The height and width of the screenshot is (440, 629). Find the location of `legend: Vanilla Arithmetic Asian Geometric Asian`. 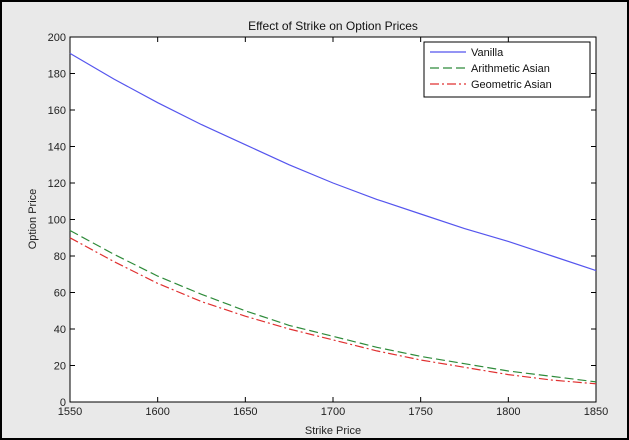

legend: Vanilla Arithmetic Asian Geometric Asian is located at coordinates (507, 69).